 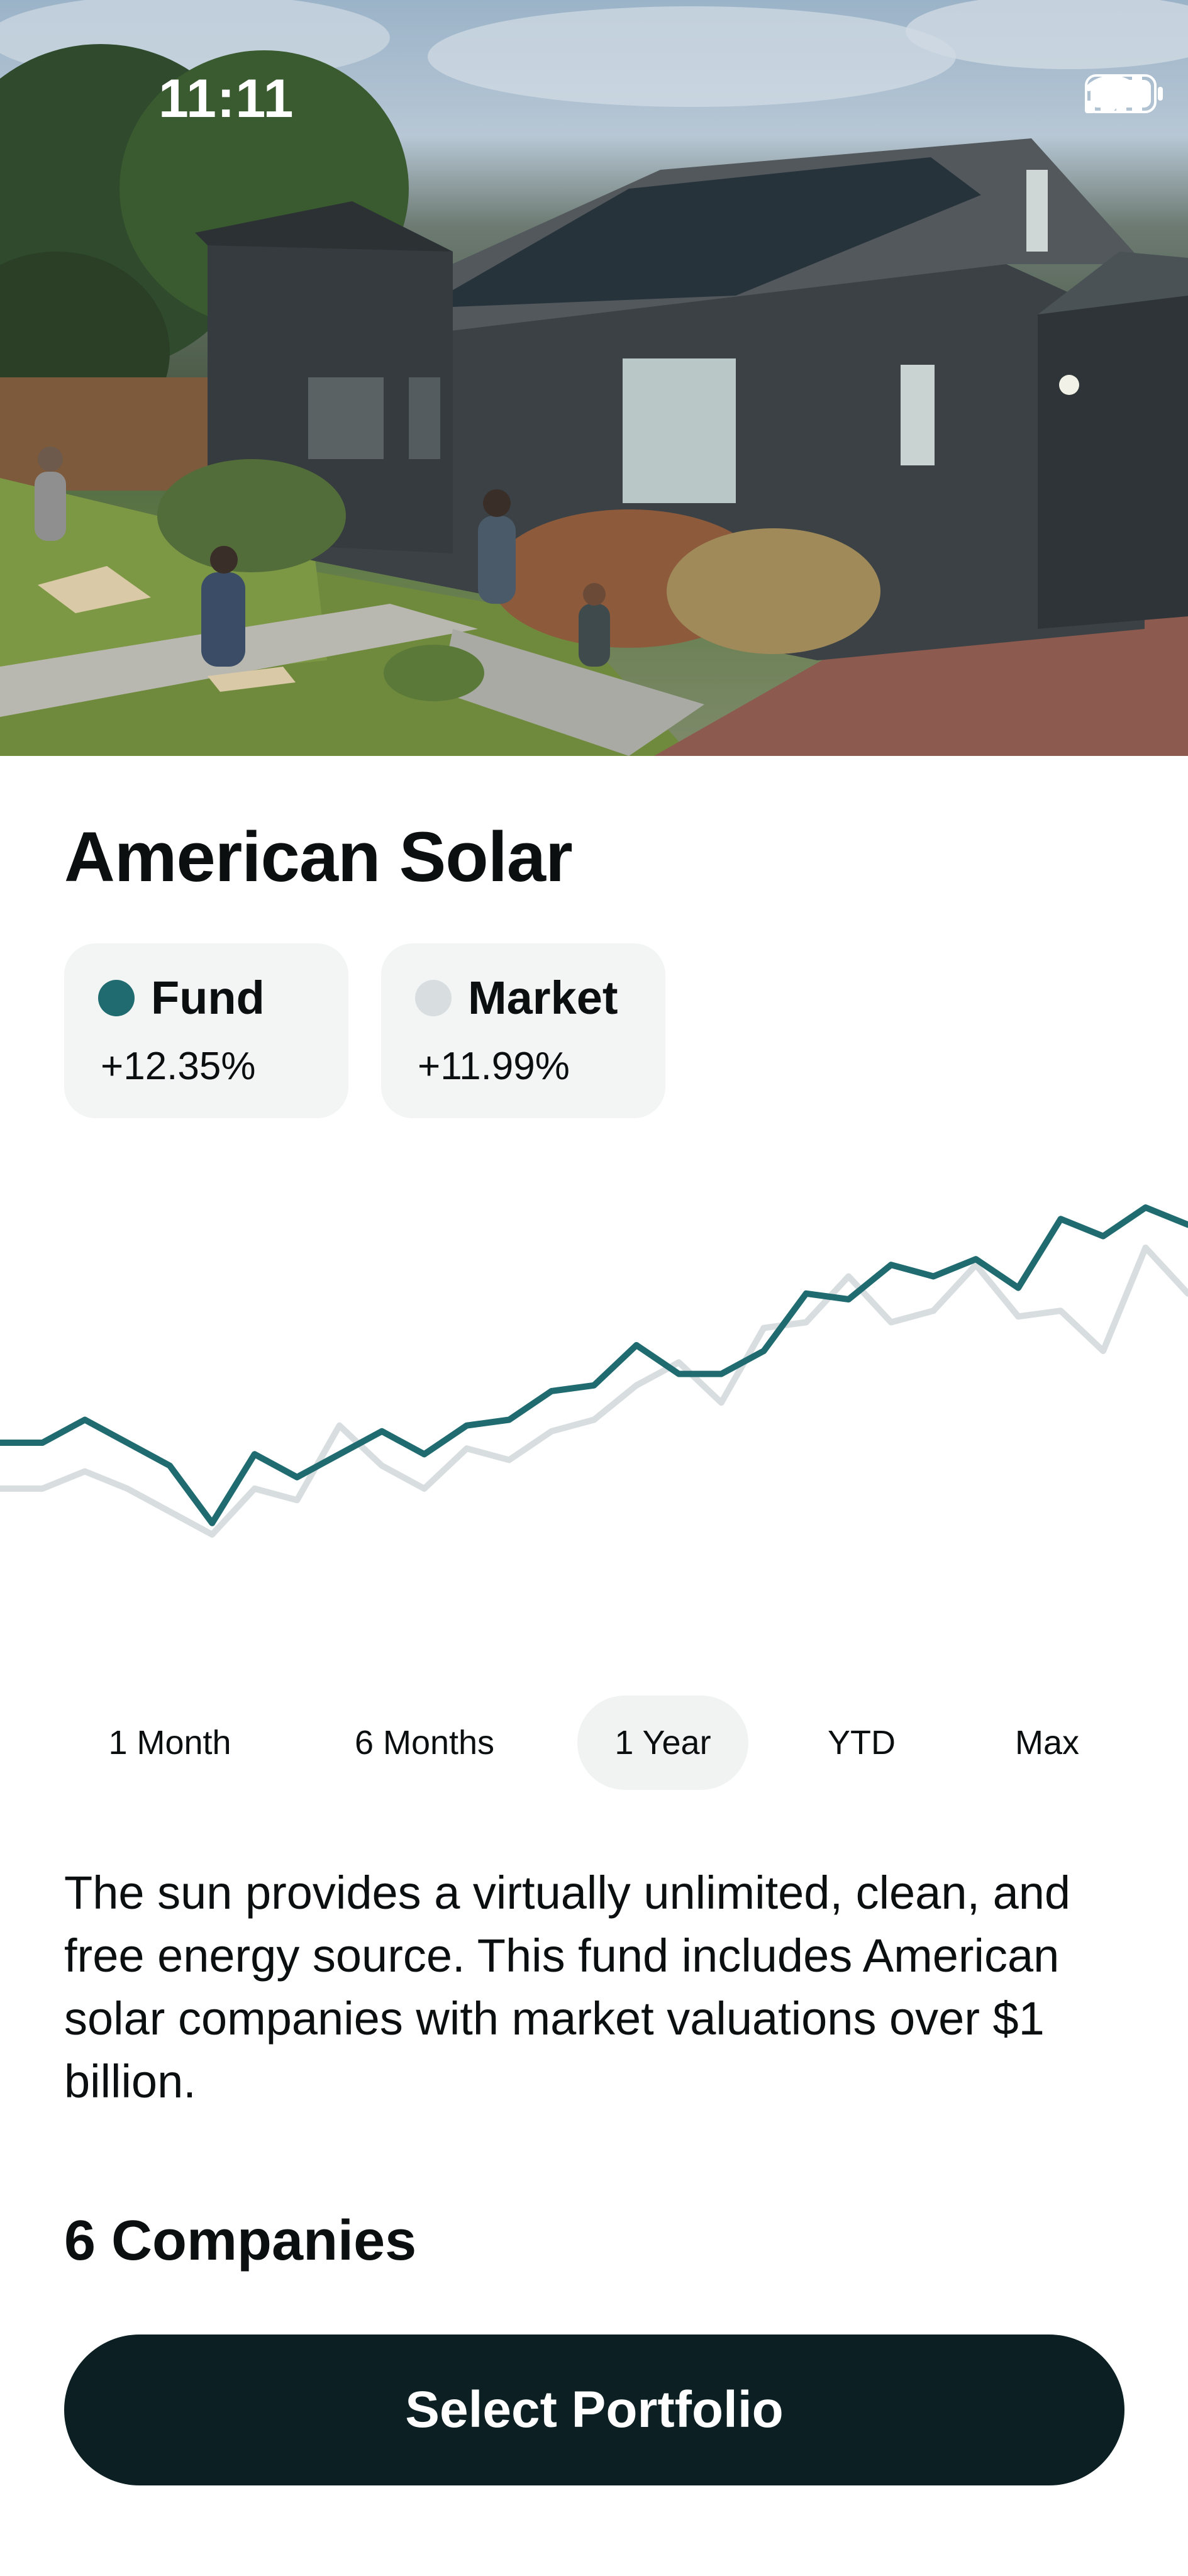 What do you see at coordinates (662, 1743) in the screenshot?
I see `range-1-year: 1 Year` at bounding box center [662, 1743].